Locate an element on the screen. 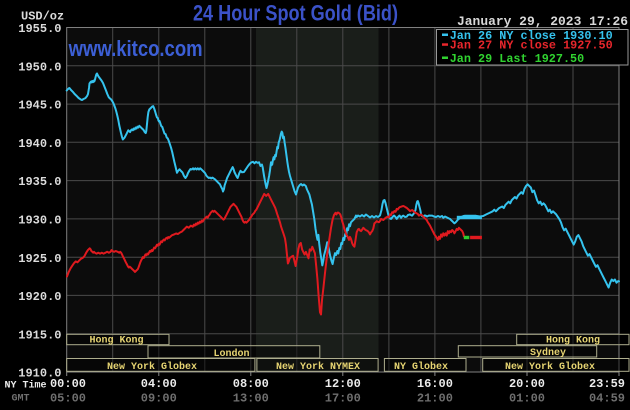  svg-text: Jan 29 Last 1927.50 is located at coordinates (517, 59).